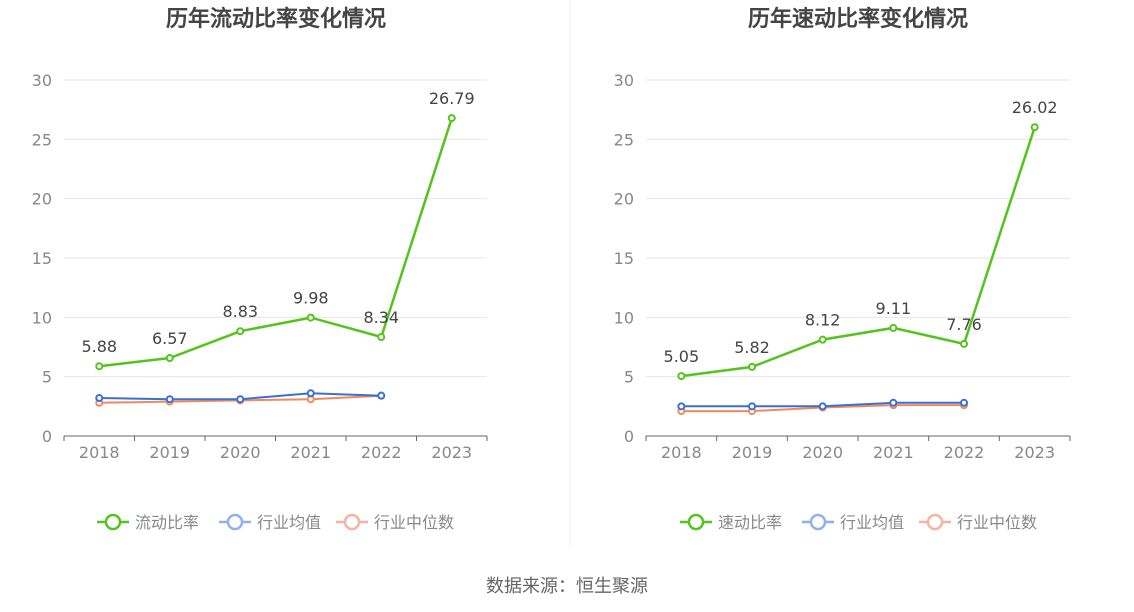 Image resolution: width=1134 pixels, height=612 pixels. What do you see at coordinates (624, 139) in the screenshot?
I see `chart2-y-tick-label: 25` at bounding box center [624, 139].